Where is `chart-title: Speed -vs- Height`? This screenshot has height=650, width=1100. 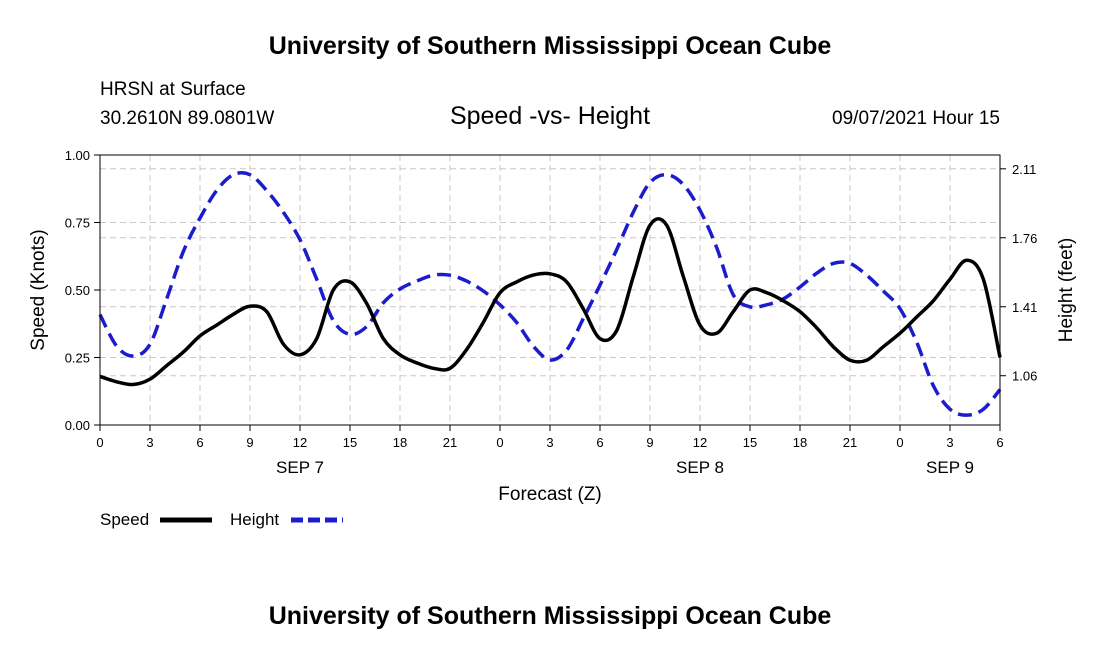 chart-title: Speed -vs- Height is located at coordinates (550, 116).